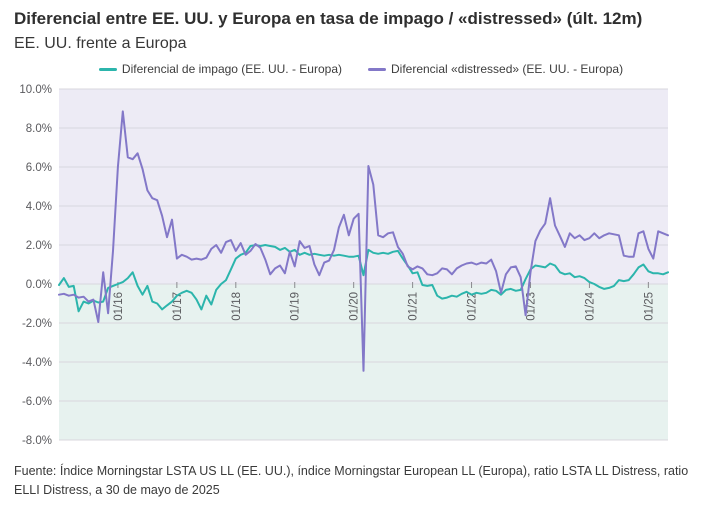 The height and width of the screenshot is (518, 722). What do you see at coordinates (39, 246) in the screenshot?
I see `y-axis-label-2: 2.0%` at bounding box center [39, 246].